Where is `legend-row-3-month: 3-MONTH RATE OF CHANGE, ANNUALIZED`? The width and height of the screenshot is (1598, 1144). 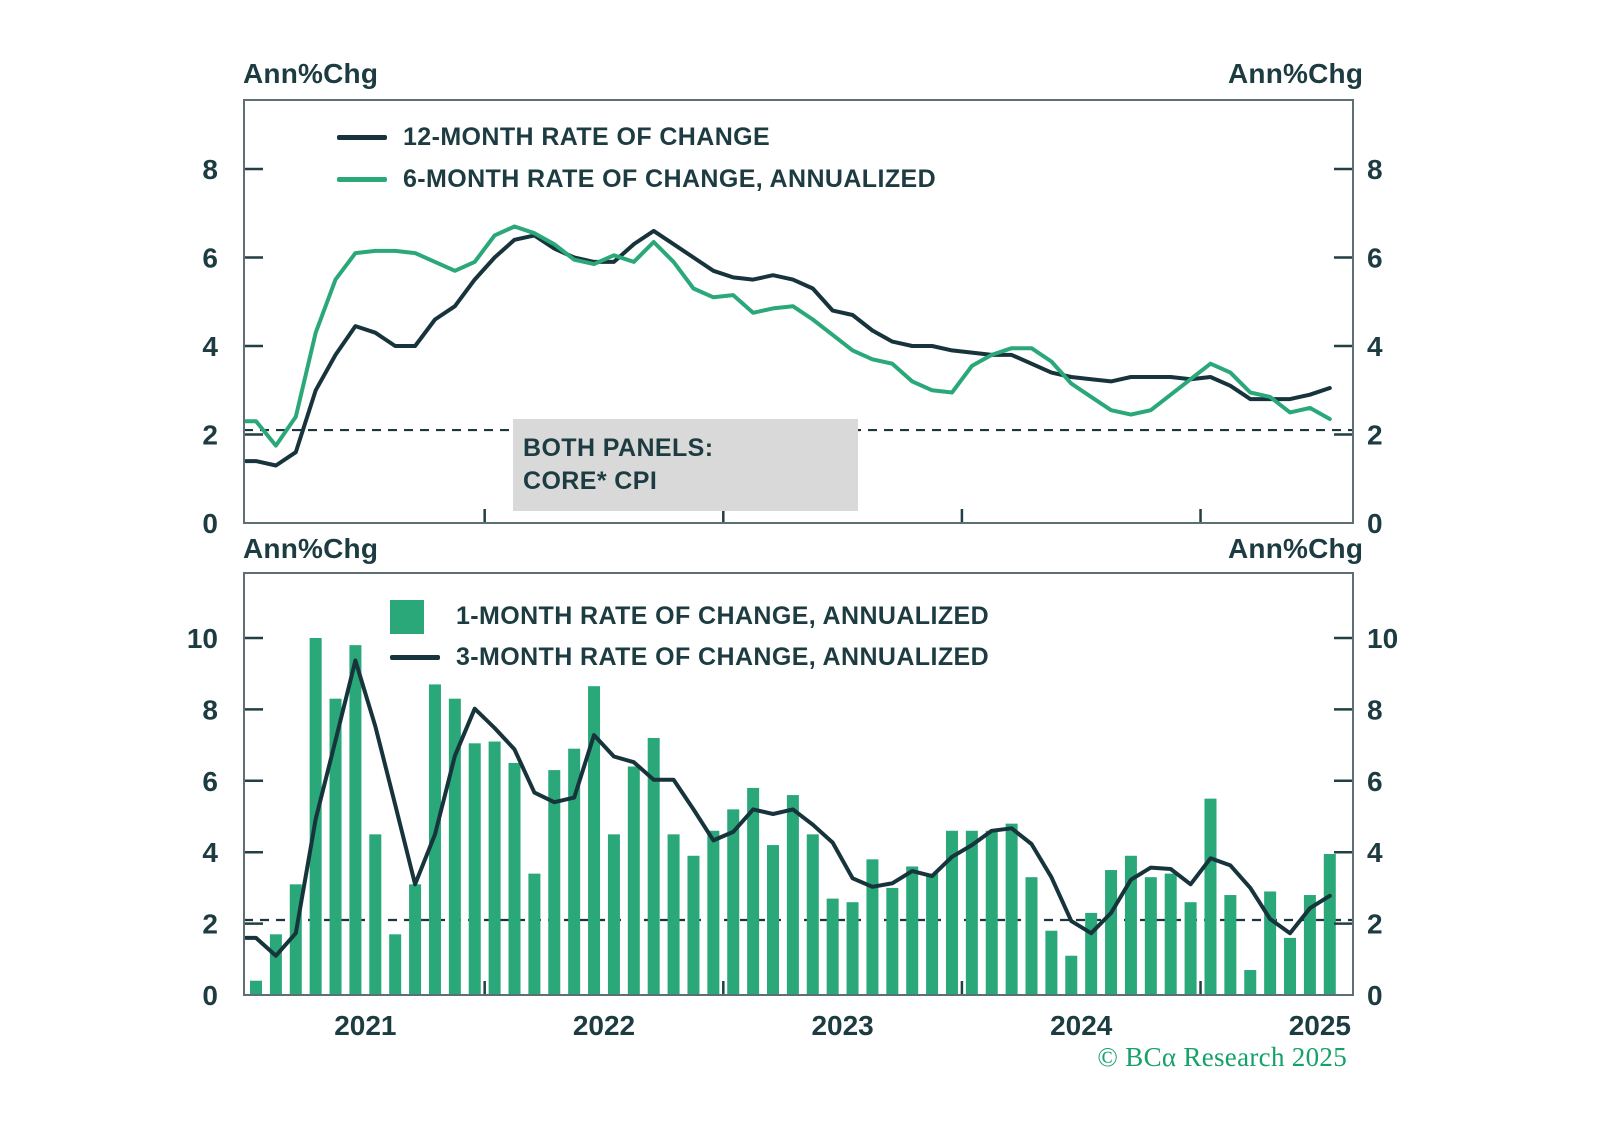
legend-row-3-month: 3-MONTH RATE OF CHANGE, ANNUALIZED is located at coordinates (689, 657).